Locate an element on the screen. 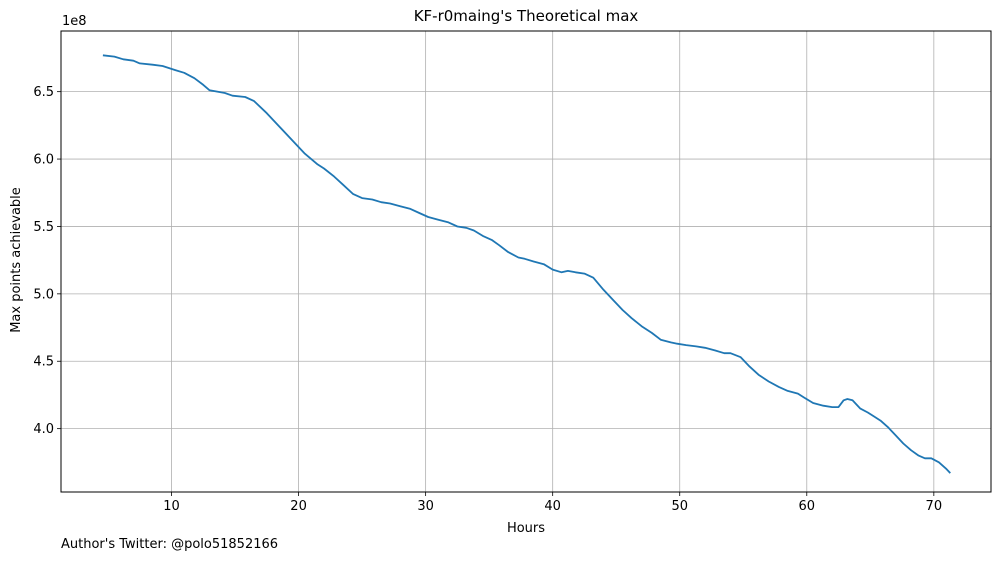 Image resolution: width=1001 pixels, height=562 pixels. y-tick-label: 6.0 is located at coordinates (43, 160).